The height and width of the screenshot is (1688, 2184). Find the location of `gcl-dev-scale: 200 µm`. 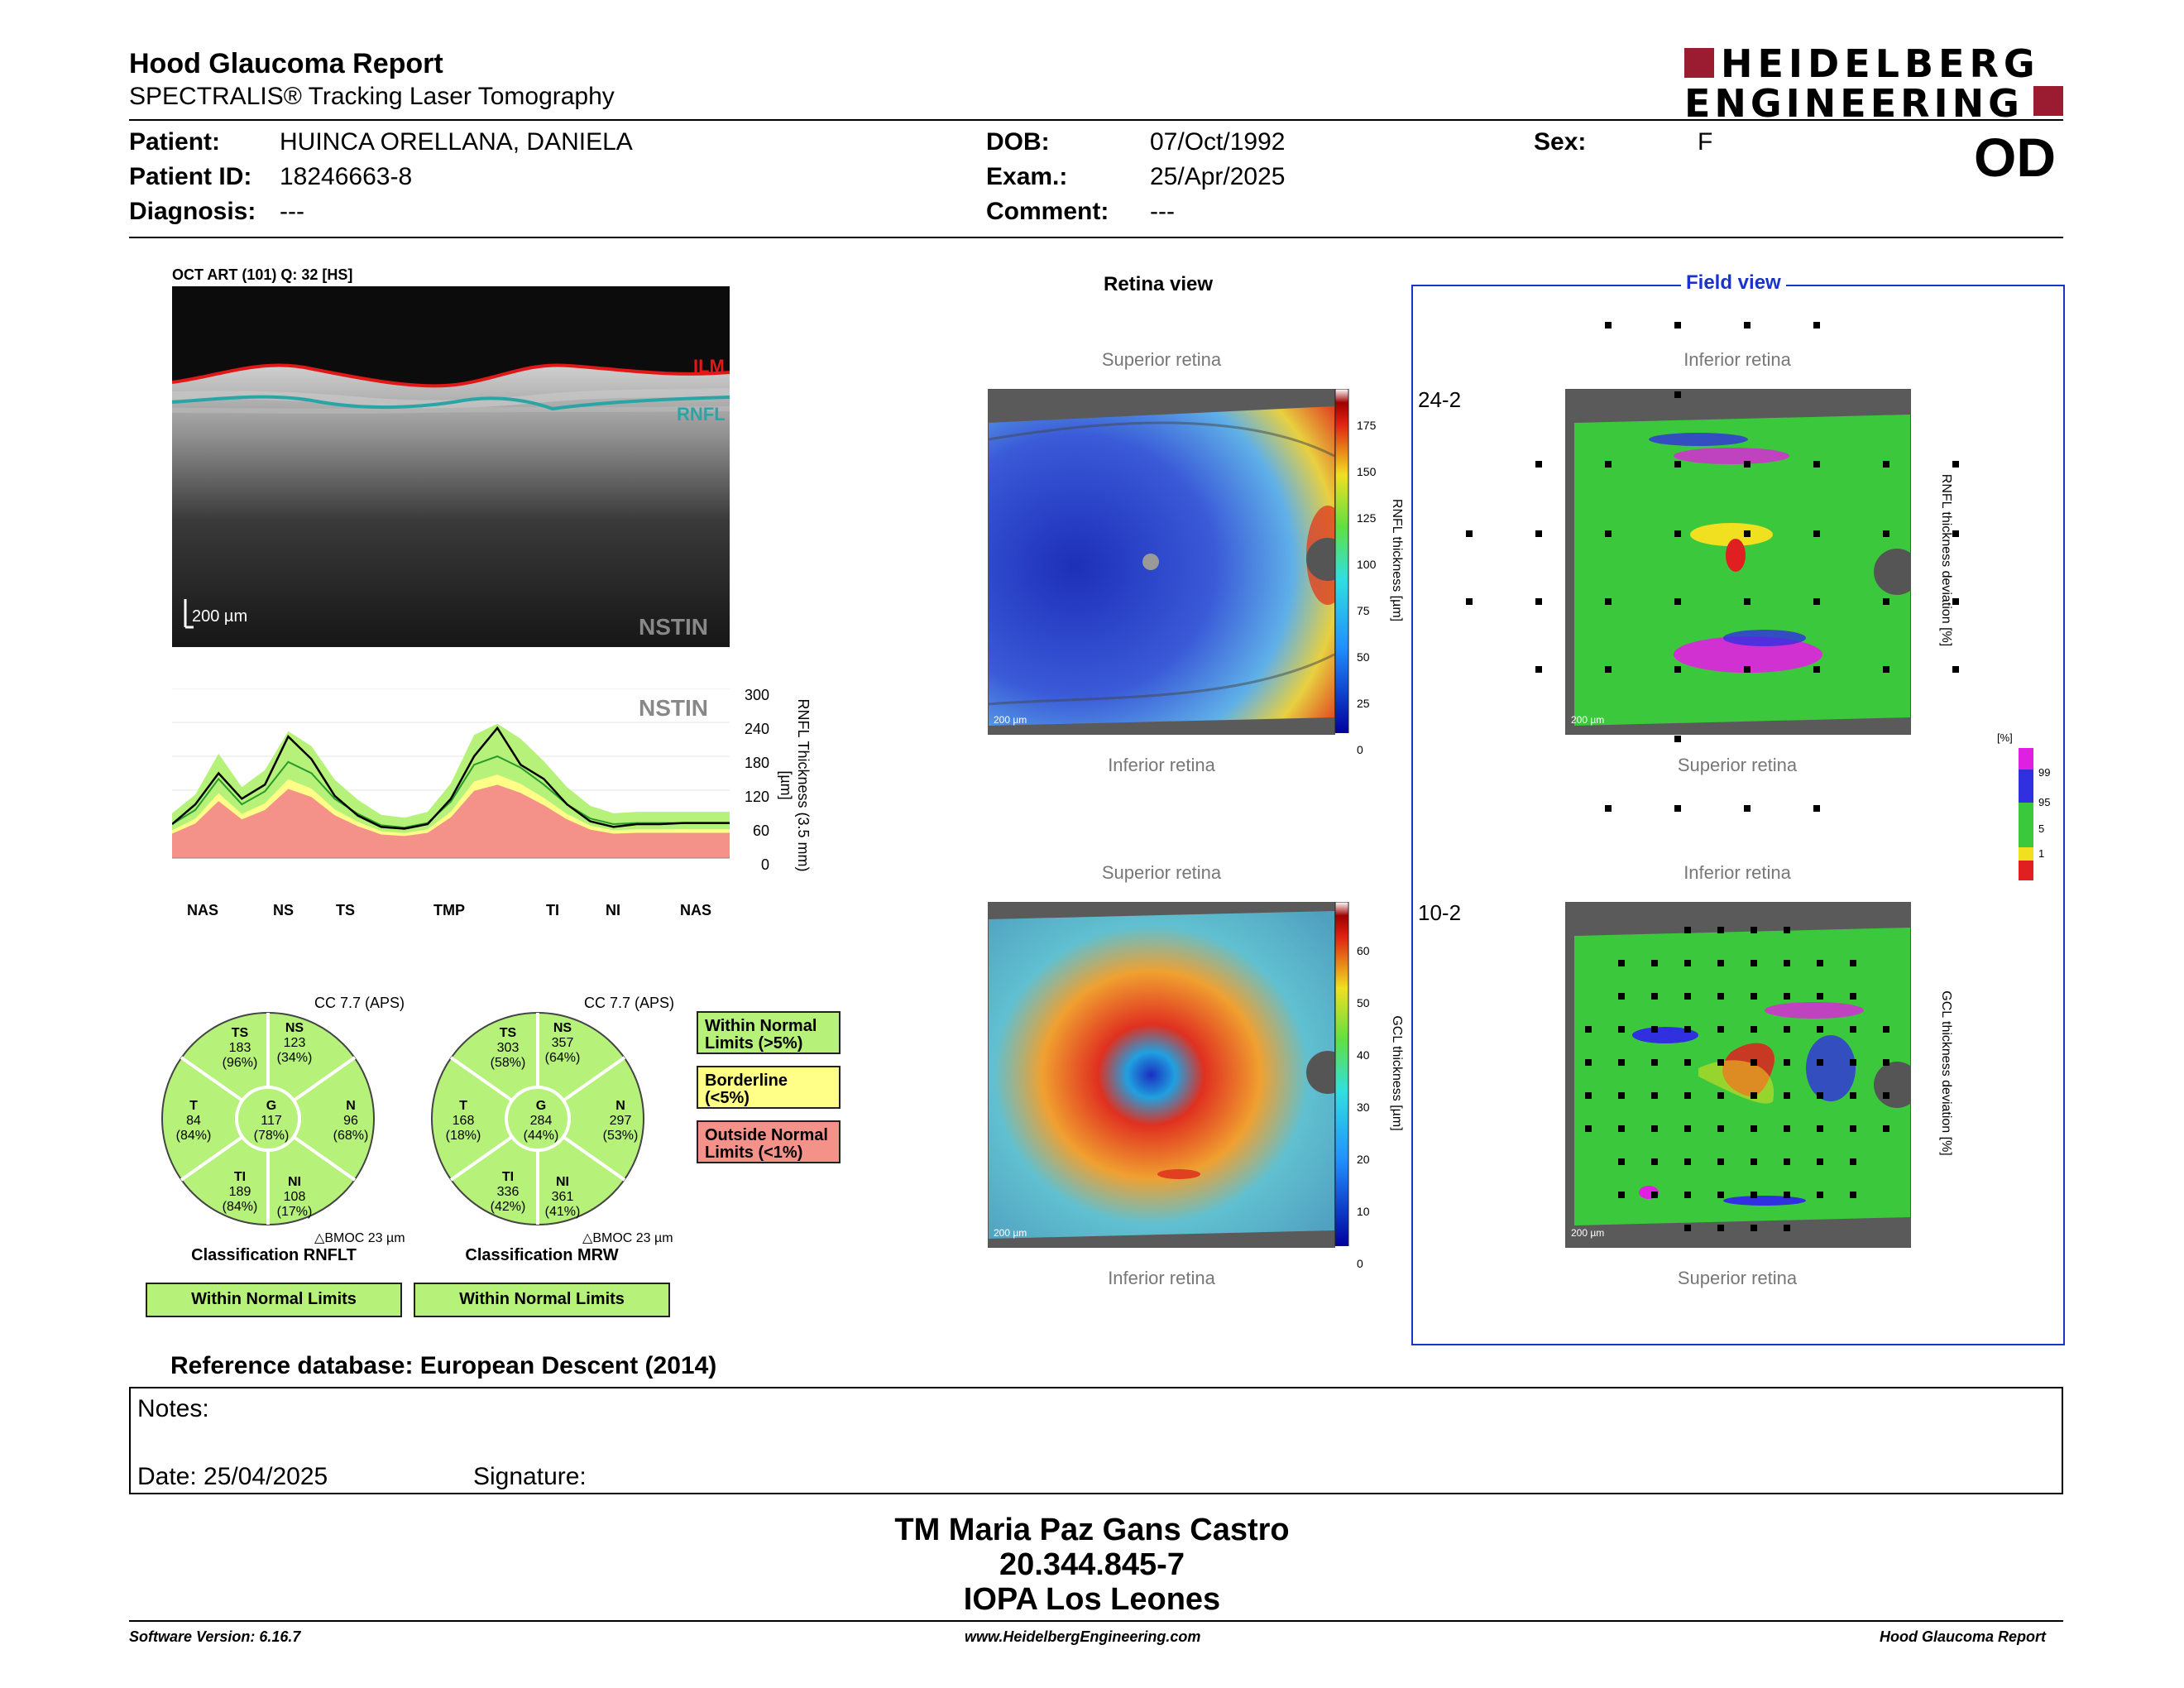

gcl-dev-scale: 200 µm is located at coordinates (1588, 1233).